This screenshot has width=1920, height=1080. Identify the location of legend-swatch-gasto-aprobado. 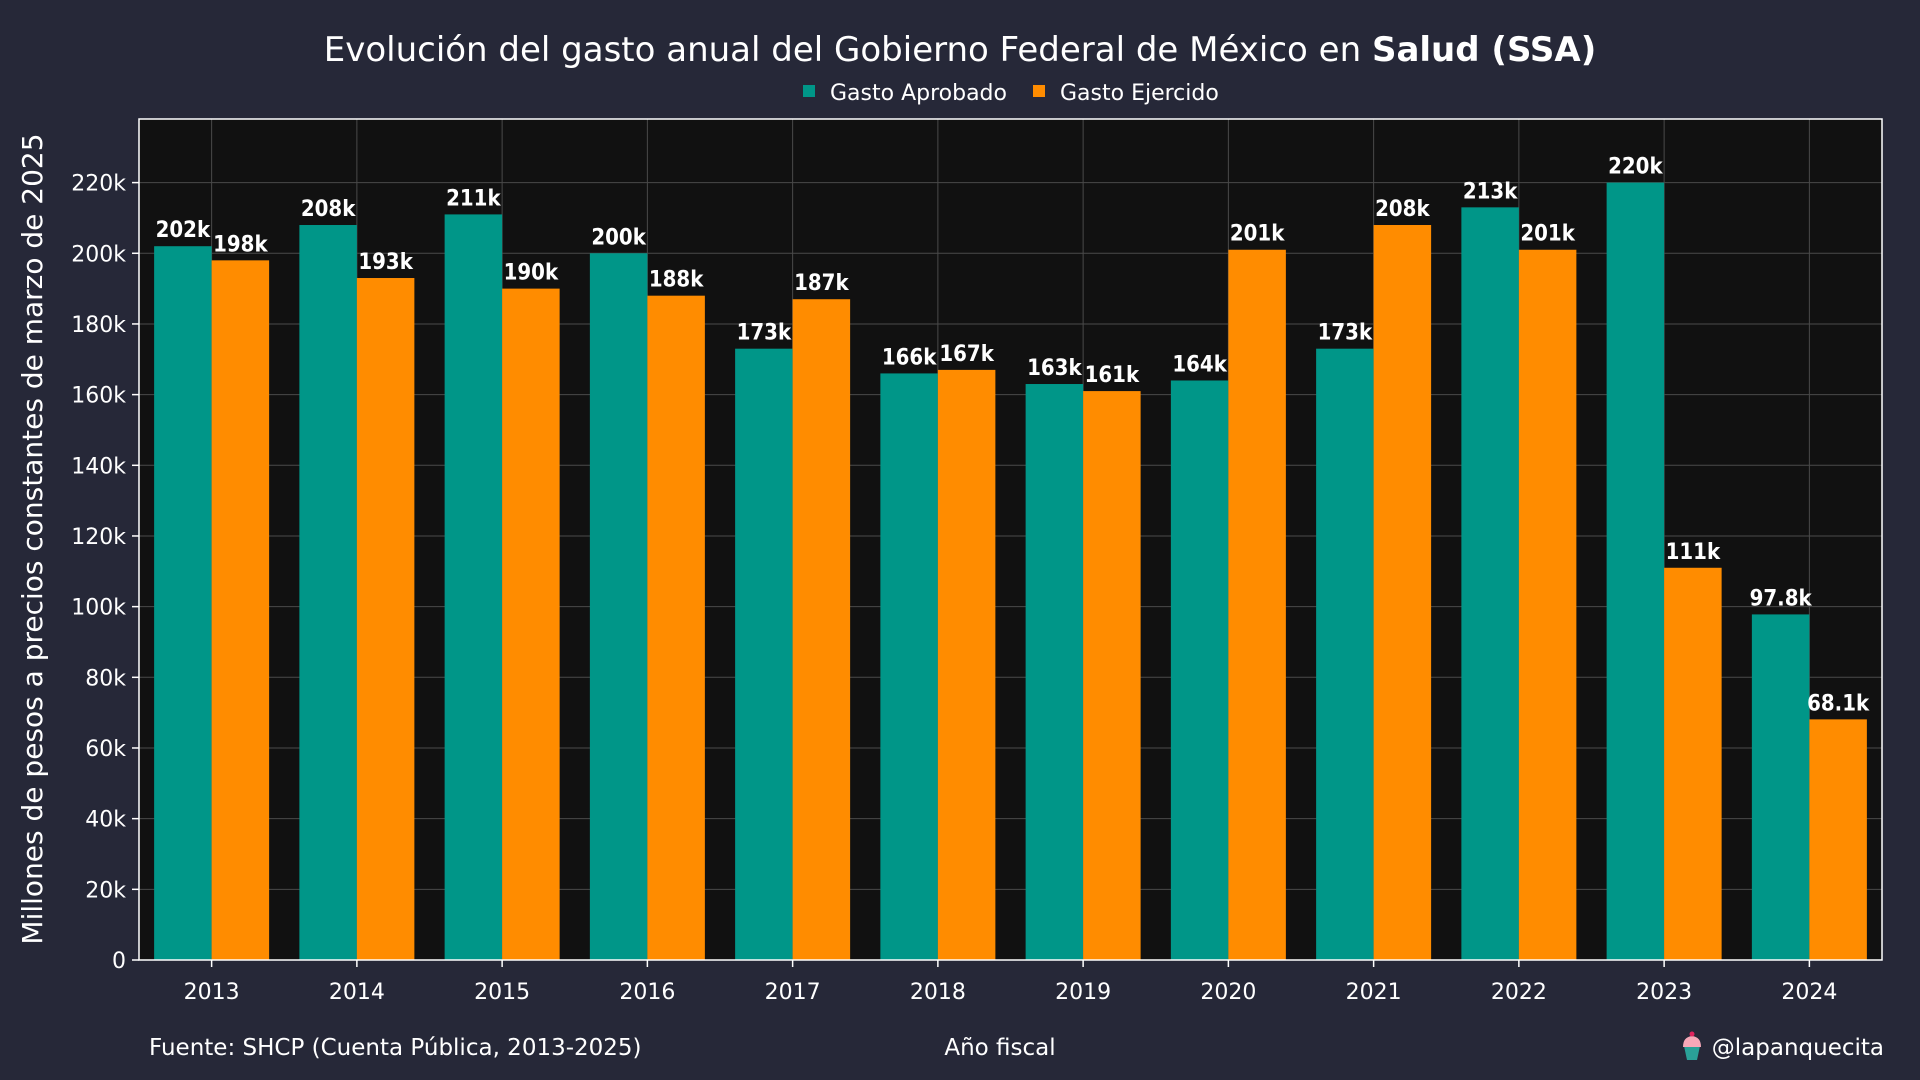
(809, 91).